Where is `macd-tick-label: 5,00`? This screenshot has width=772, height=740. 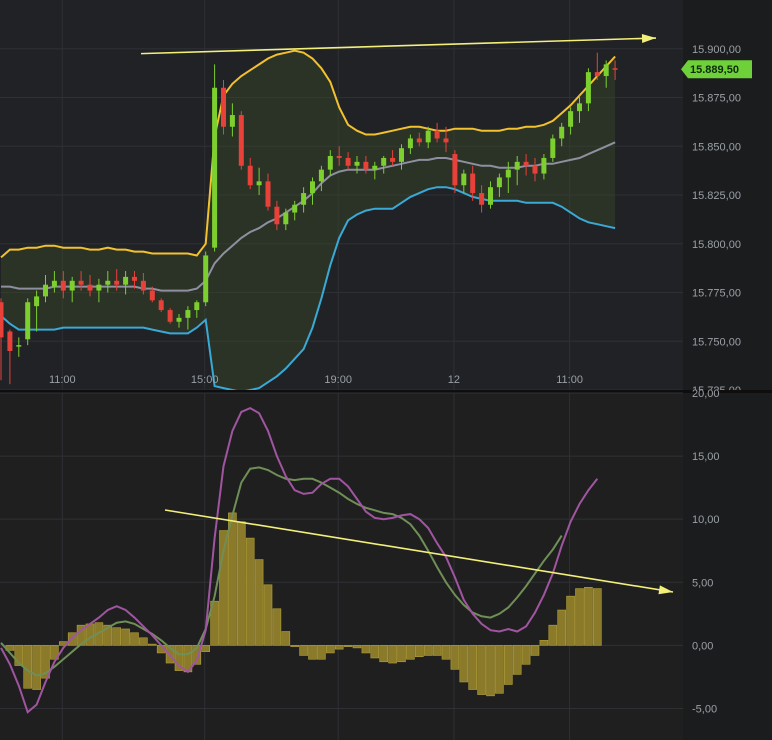
macd-tick-label: 5,00 is located at coordinates (702, 583).